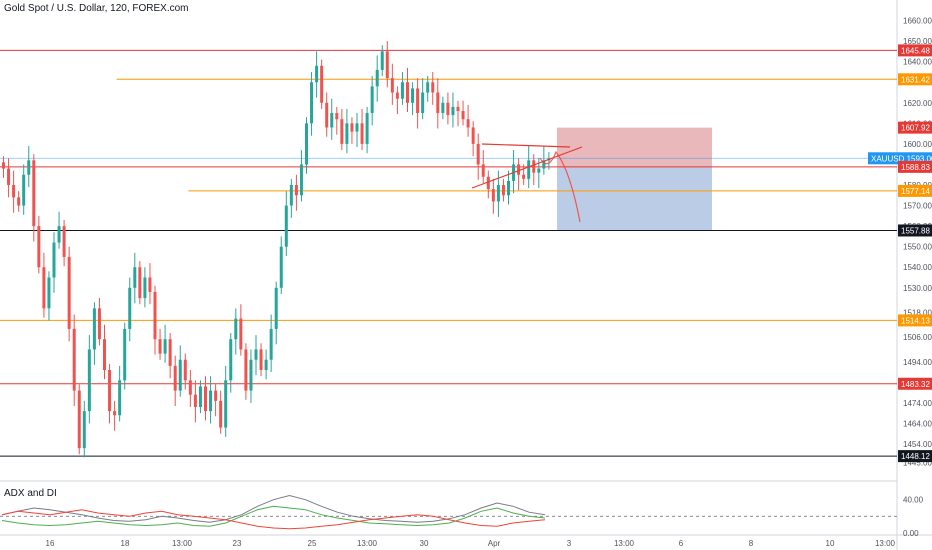 This screenshot has height=550, width=932. What do you see at coordinates (560, 186) in the screenshot?
I see `projection-arrow-path` at bounding box center [560, 186].